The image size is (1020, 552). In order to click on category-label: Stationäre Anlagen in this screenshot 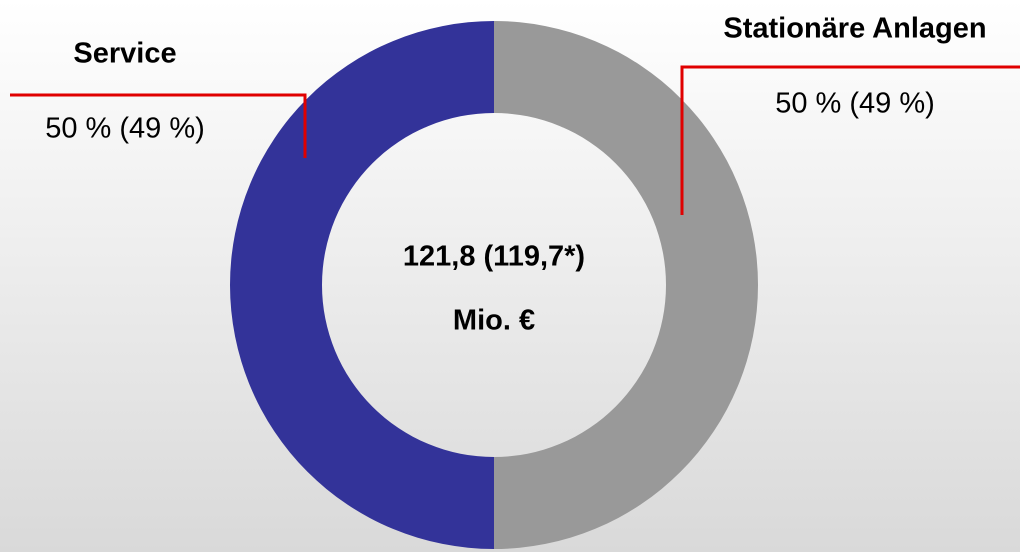, I will do `click(854, 29)`.